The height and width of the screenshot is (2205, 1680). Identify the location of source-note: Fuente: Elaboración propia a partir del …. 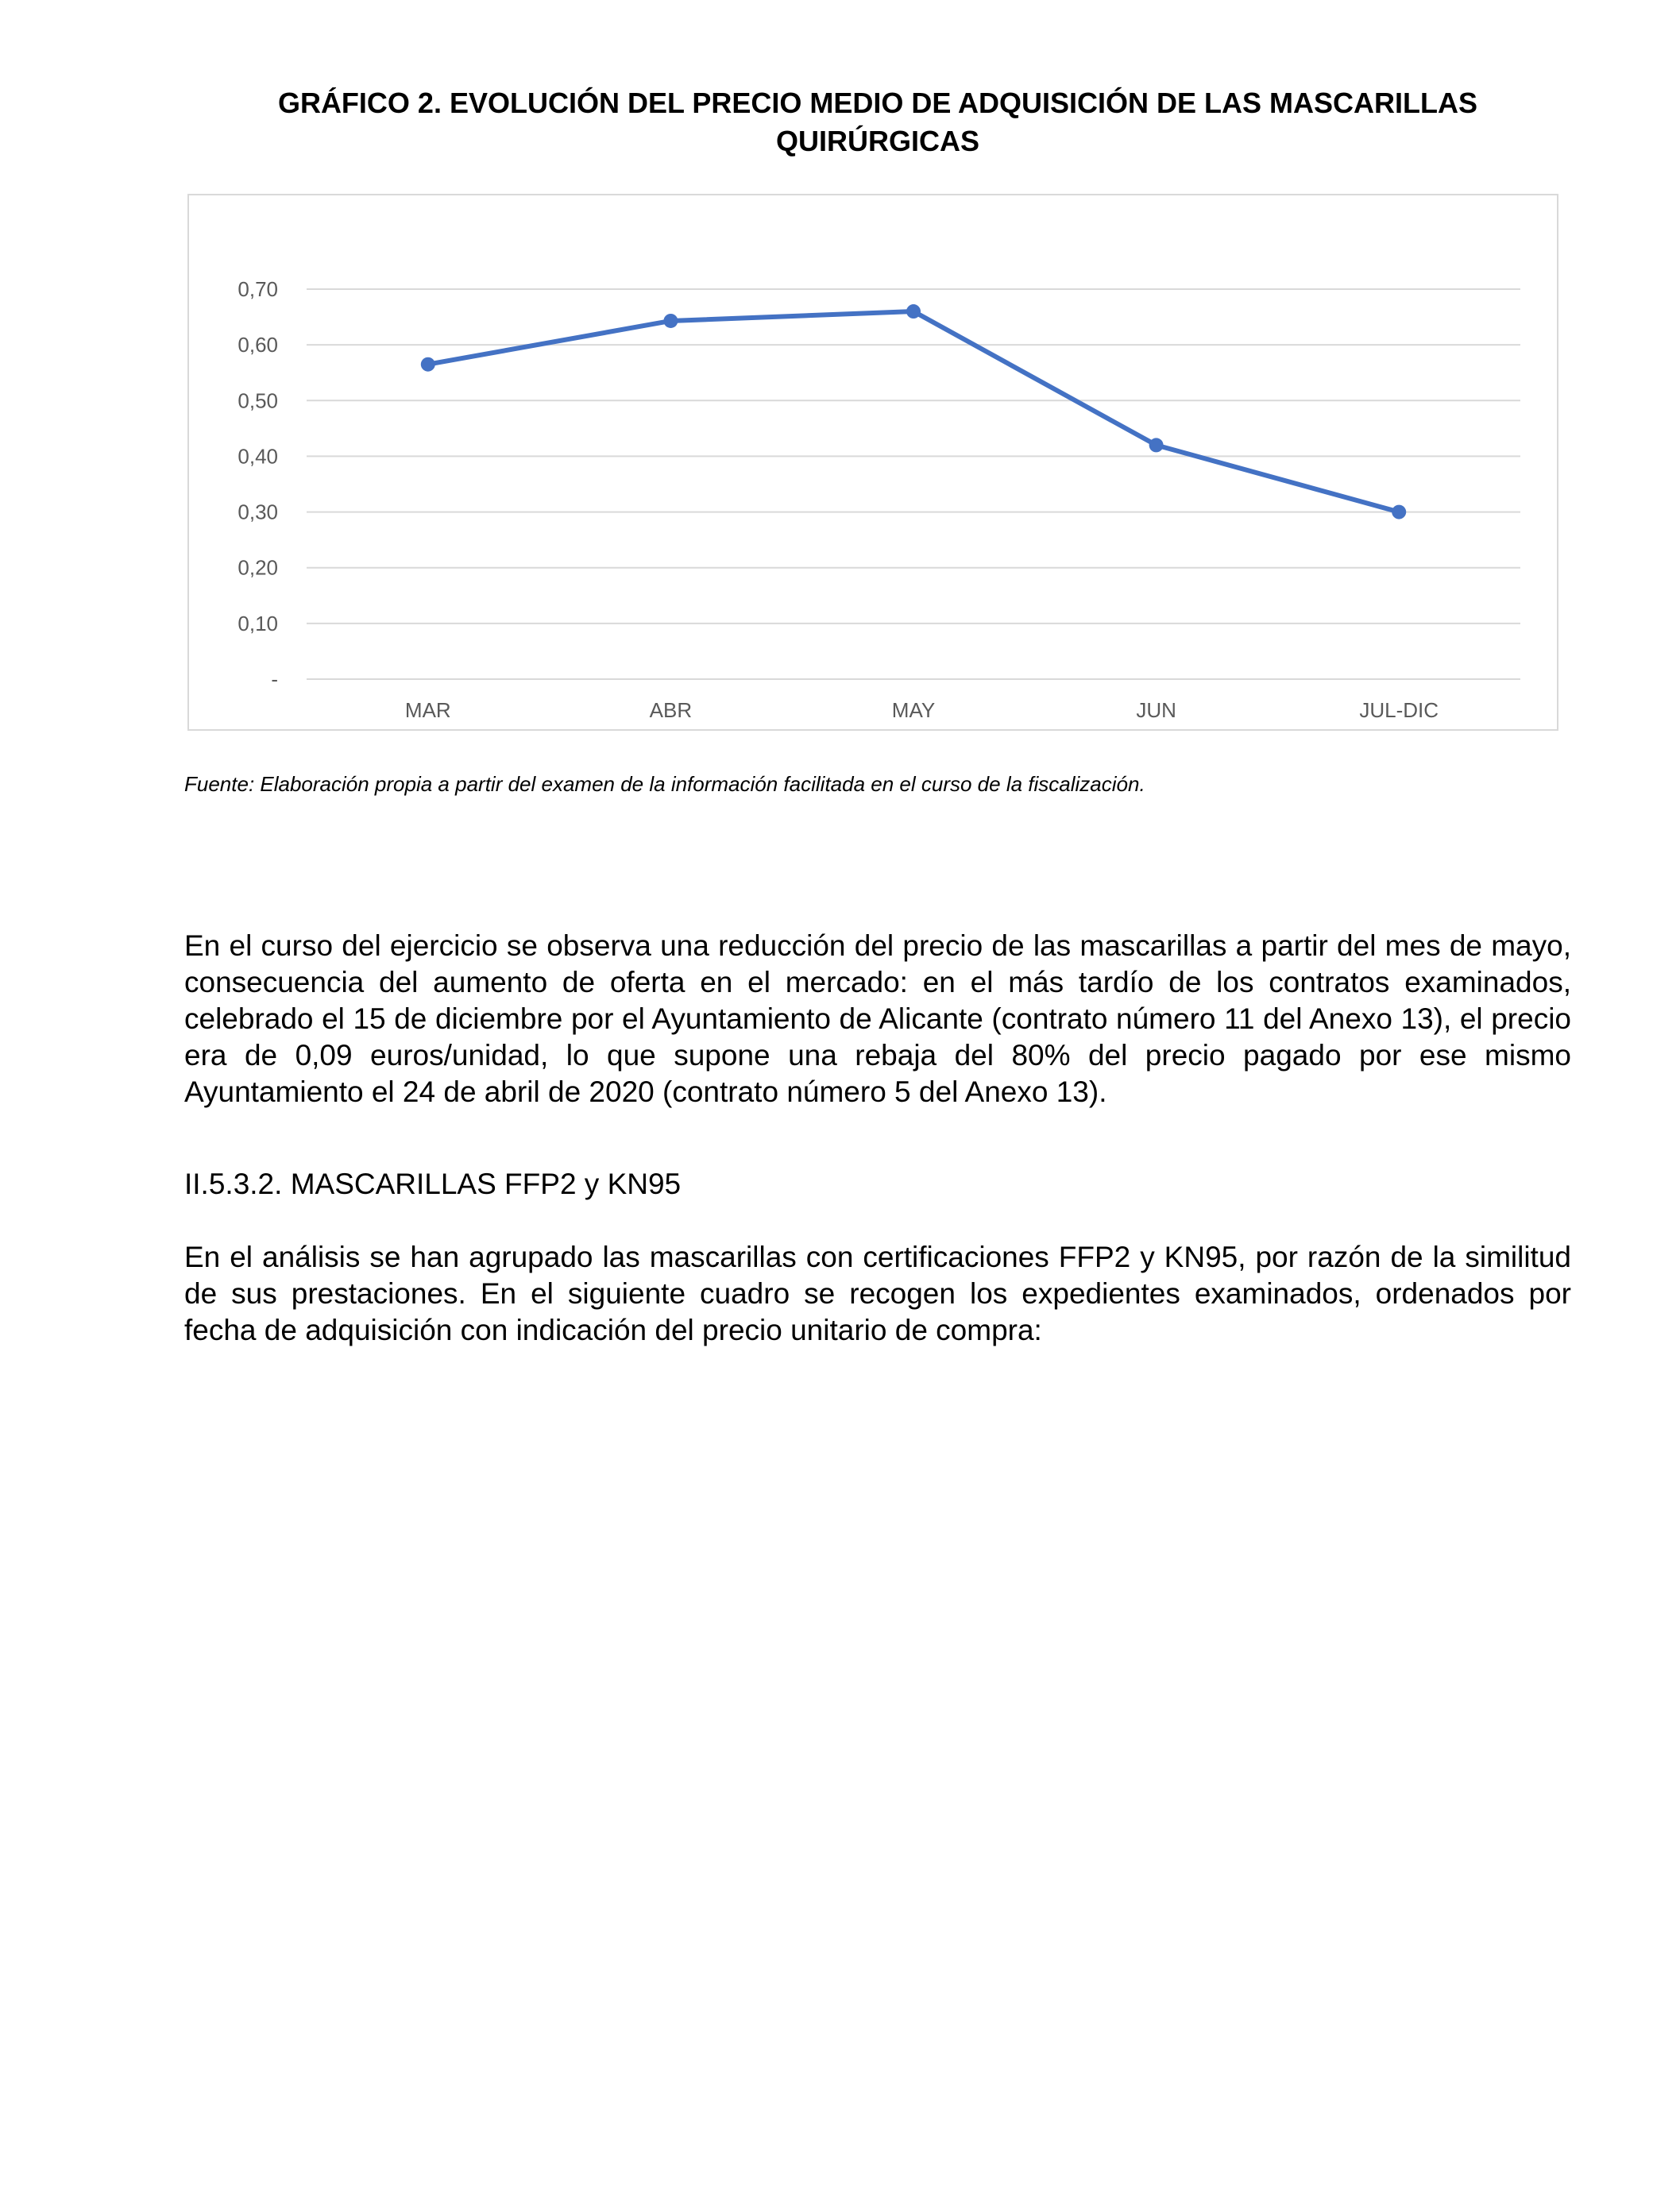
(664, 784).